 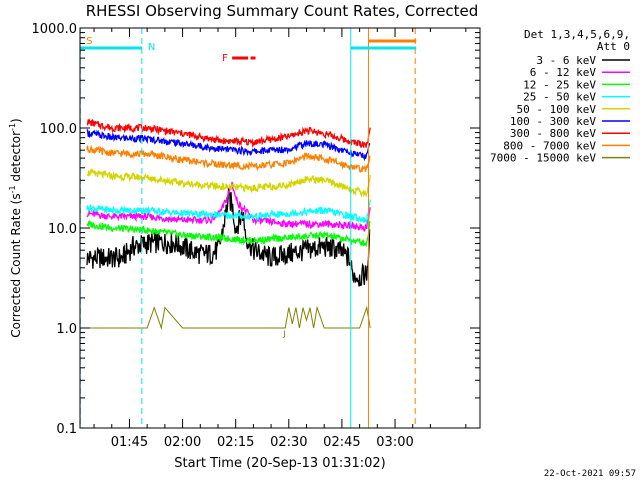 What do you see at coordinates (566, 60) in the screenshot?
I see `legend-entry-label: 3 - 6 keV` at bounding box center [566, 60].